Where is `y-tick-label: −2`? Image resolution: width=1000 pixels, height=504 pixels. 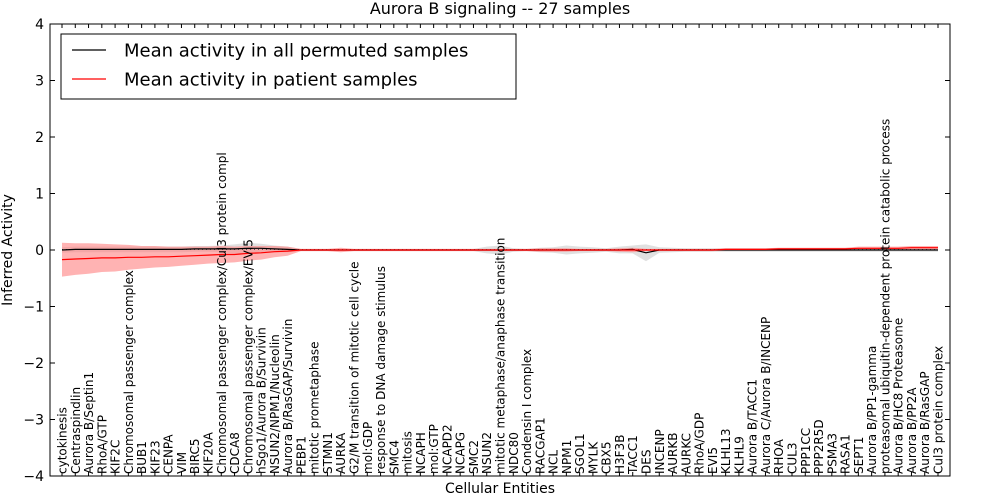
y-tick-label: −2 is located at coordinates (33, 364).